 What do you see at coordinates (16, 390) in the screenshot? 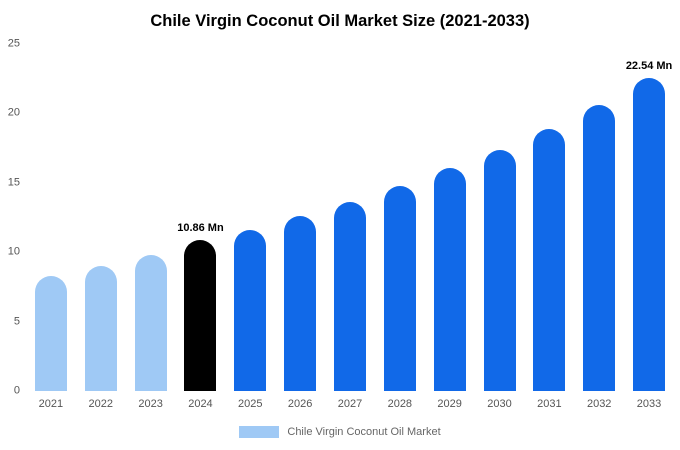
I see `y-tick-label-0: 0` at bounding box center [16, 390].